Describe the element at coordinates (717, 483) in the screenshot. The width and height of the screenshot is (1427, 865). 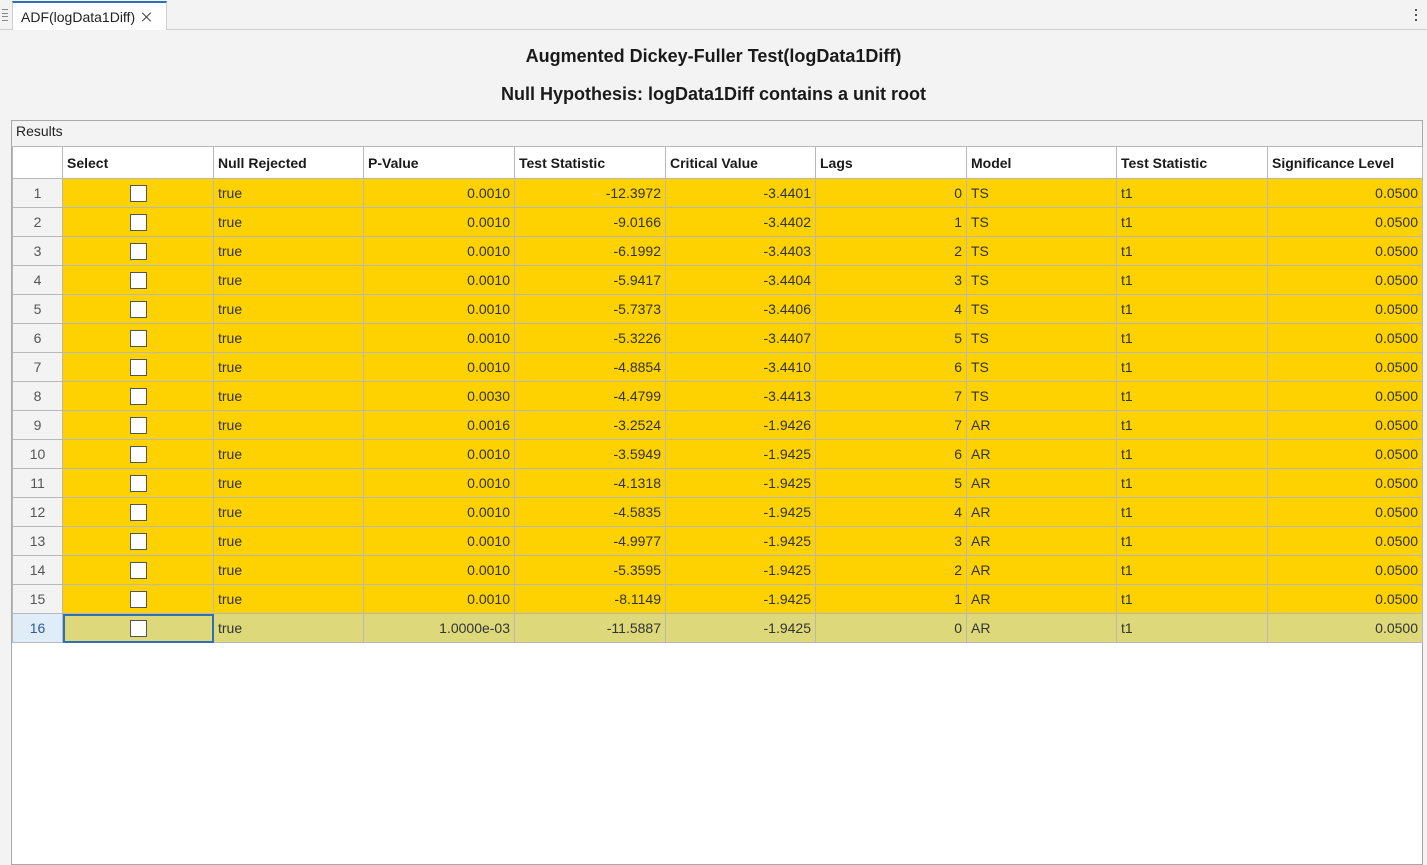
I see `table-row: 11 true 0.0010 -4.1318 -1.9425 5 AR t1 0.0500` at that location.